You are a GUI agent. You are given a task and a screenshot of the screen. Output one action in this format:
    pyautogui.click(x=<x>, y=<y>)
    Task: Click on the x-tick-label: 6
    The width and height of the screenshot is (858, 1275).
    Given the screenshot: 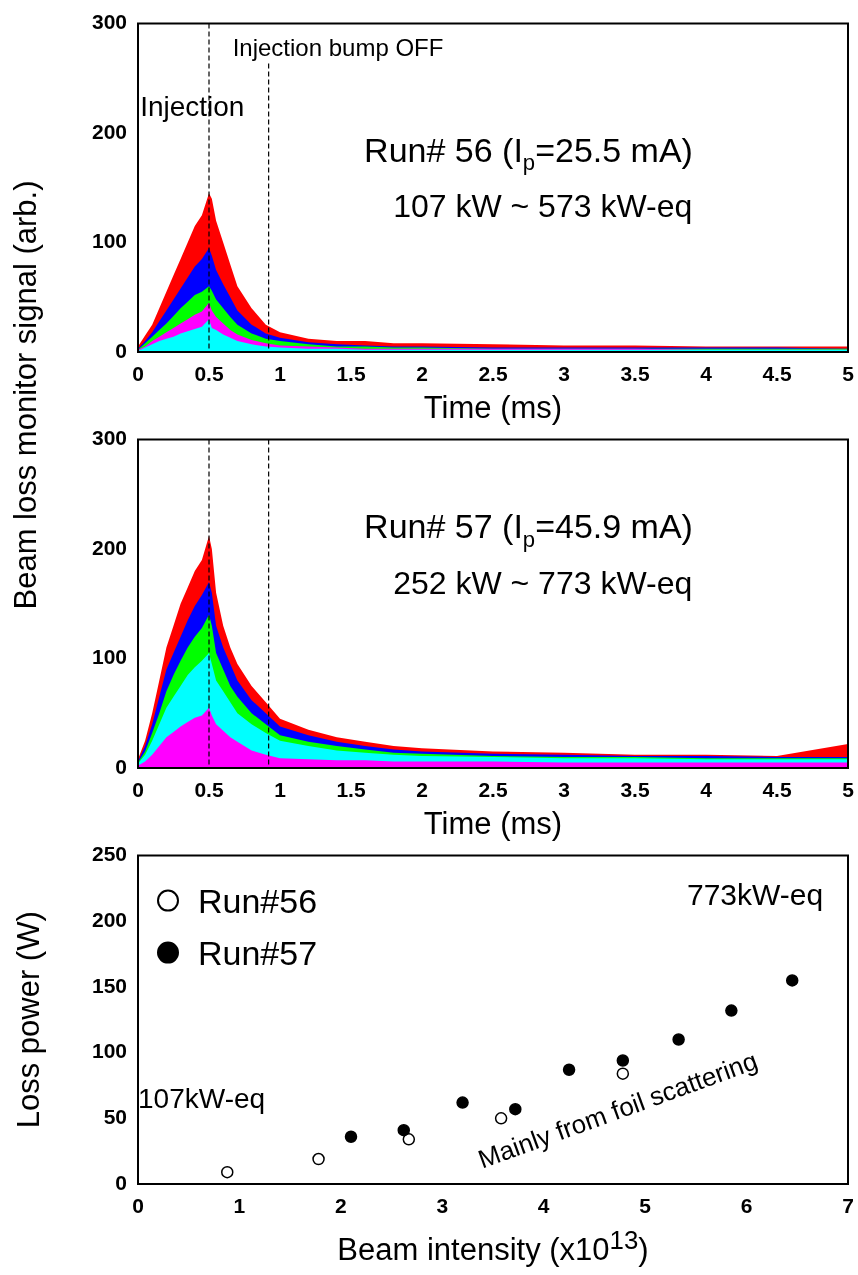 What is the action you would take?
    pyautogui.click(x=746, y=1206)
    